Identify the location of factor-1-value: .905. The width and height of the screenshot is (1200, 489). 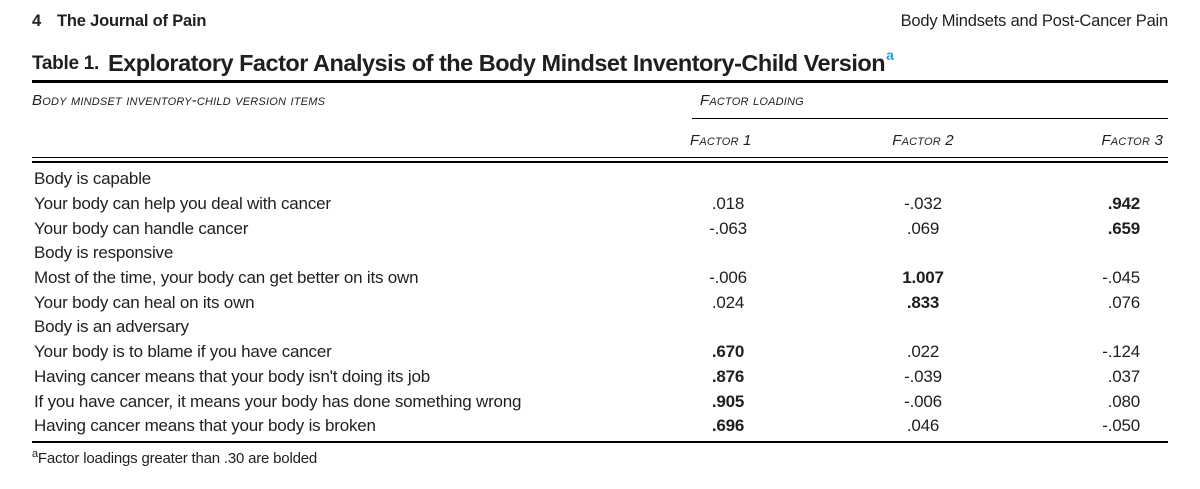
(728, 401).